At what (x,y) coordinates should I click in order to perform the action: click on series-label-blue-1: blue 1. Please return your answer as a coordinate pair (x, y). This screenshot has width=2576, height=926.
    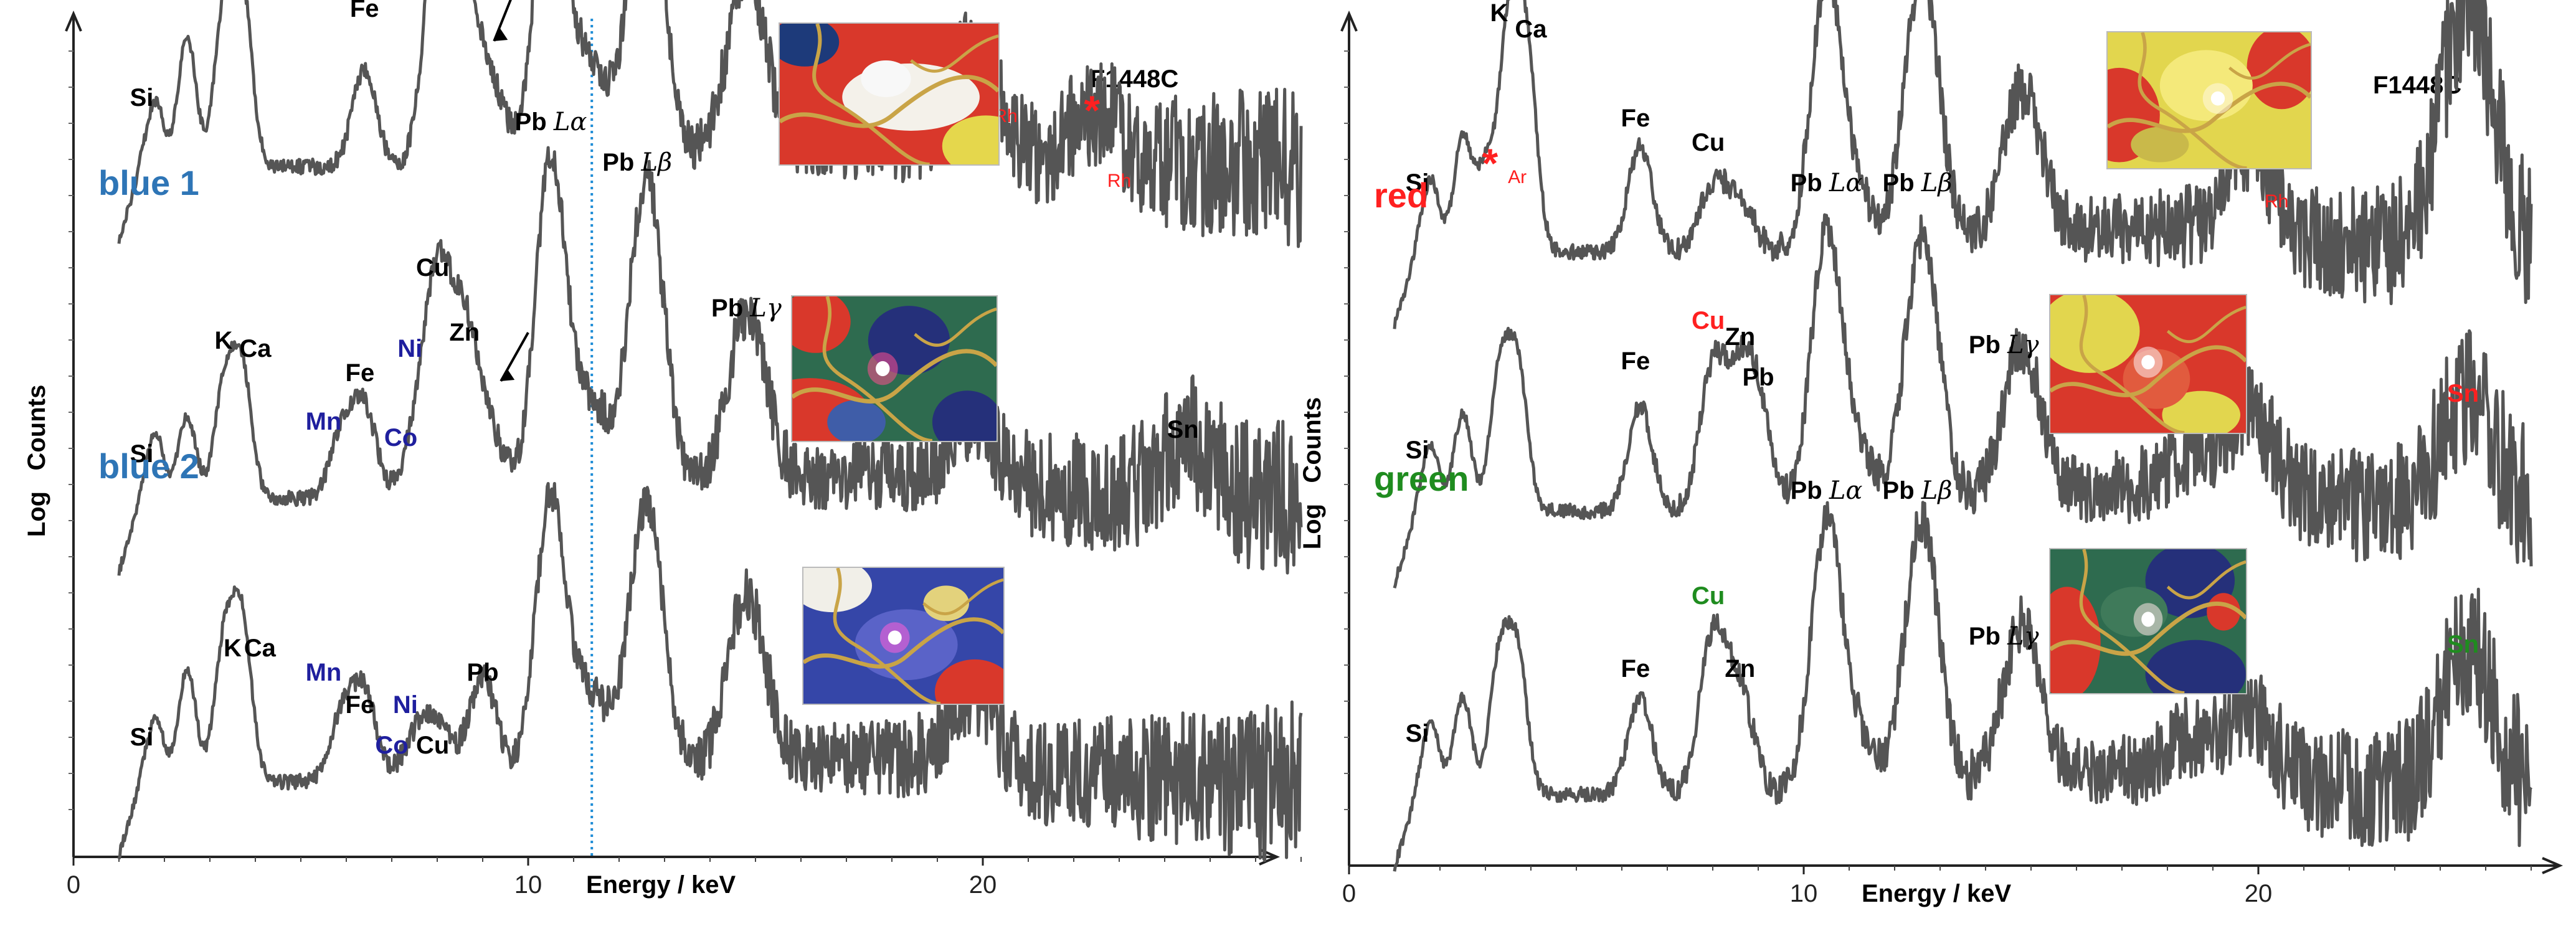
    Looking at the image, I should click on (148, 183).